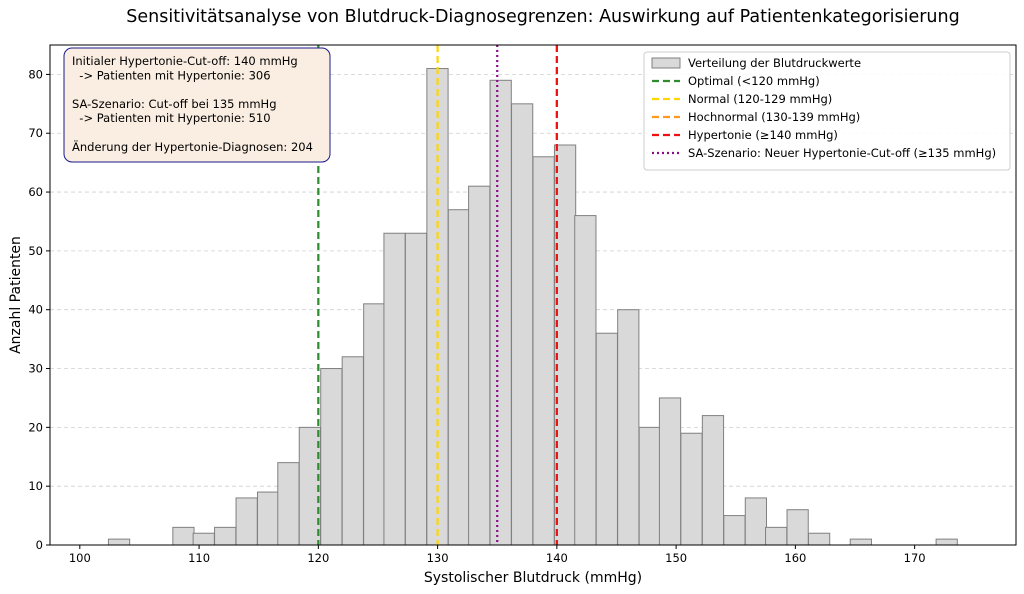  I want to click on y-axis-label: Anzahl Patienten, so click(16, 295).